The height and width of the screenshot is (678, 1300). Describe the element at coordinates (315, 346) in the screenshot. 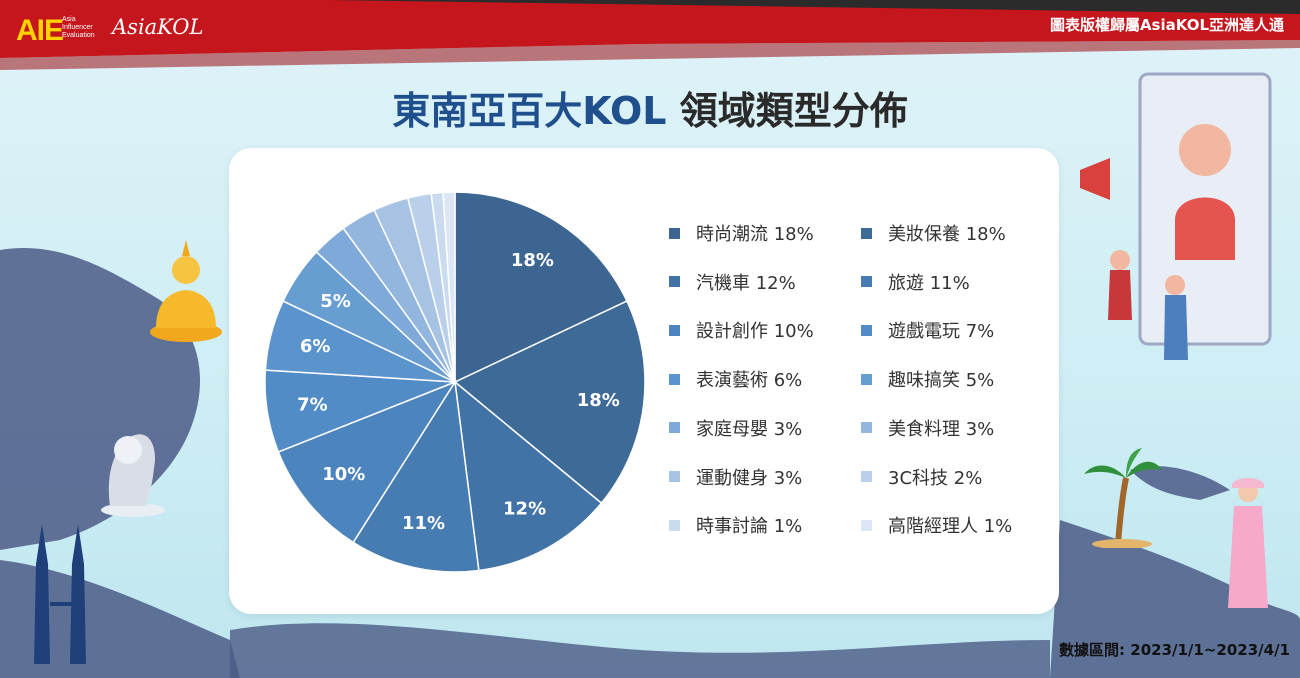

I see `pie-slice-label-6: 6%` at that location.